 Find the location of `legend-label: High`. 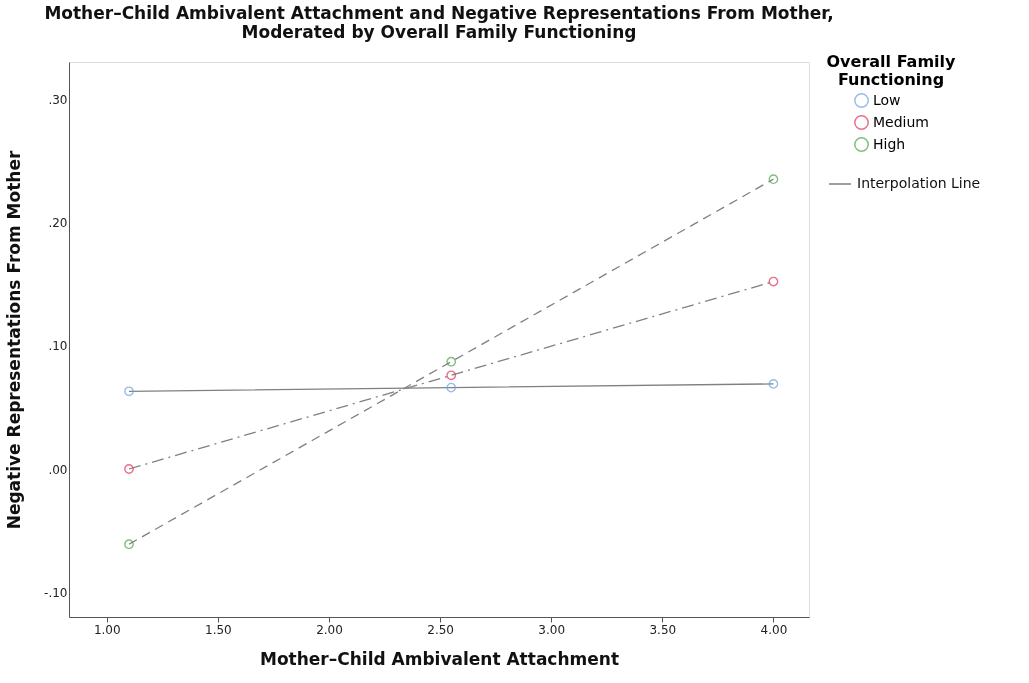

legend-label: High is located at coordinates (889, 143).